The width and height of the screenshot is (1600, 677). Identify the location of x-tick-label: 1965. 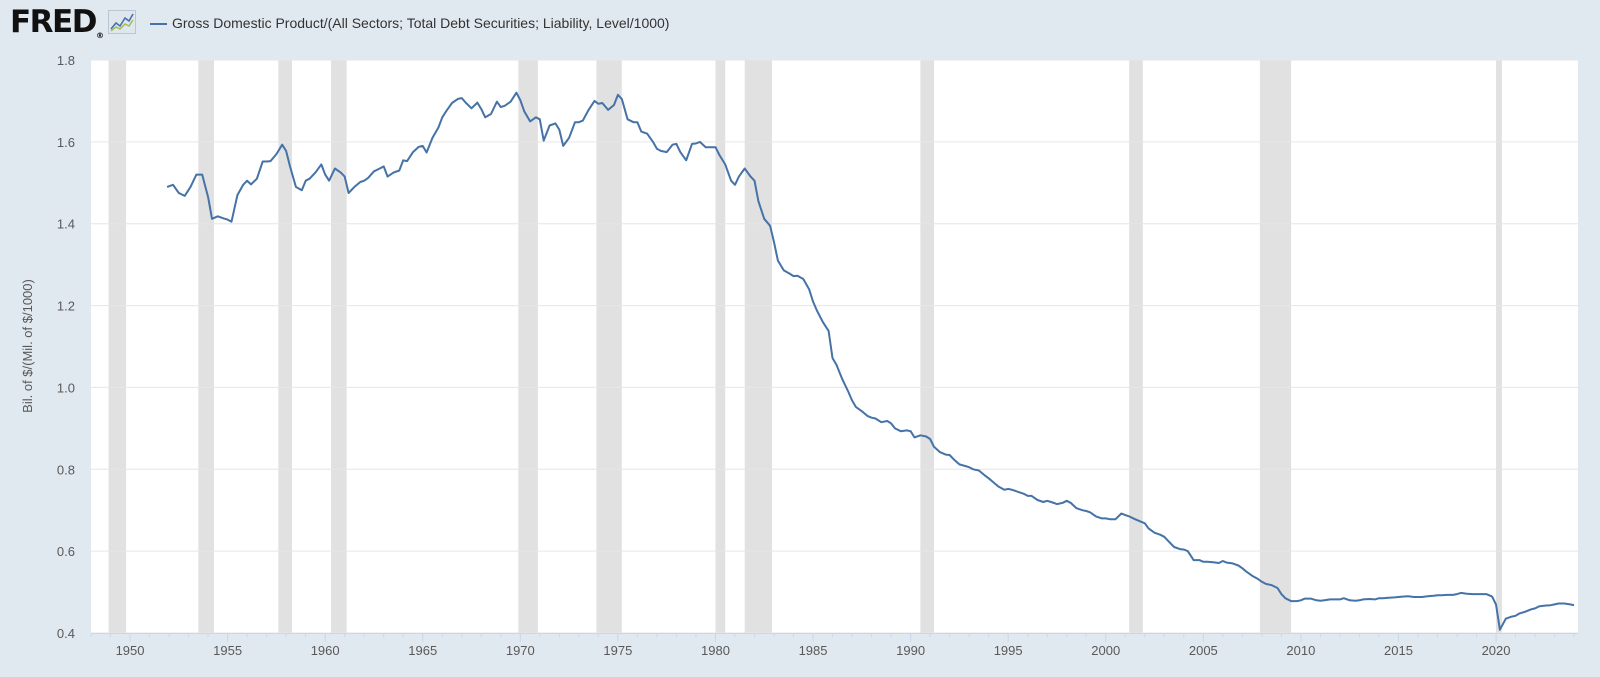
(422, 650).